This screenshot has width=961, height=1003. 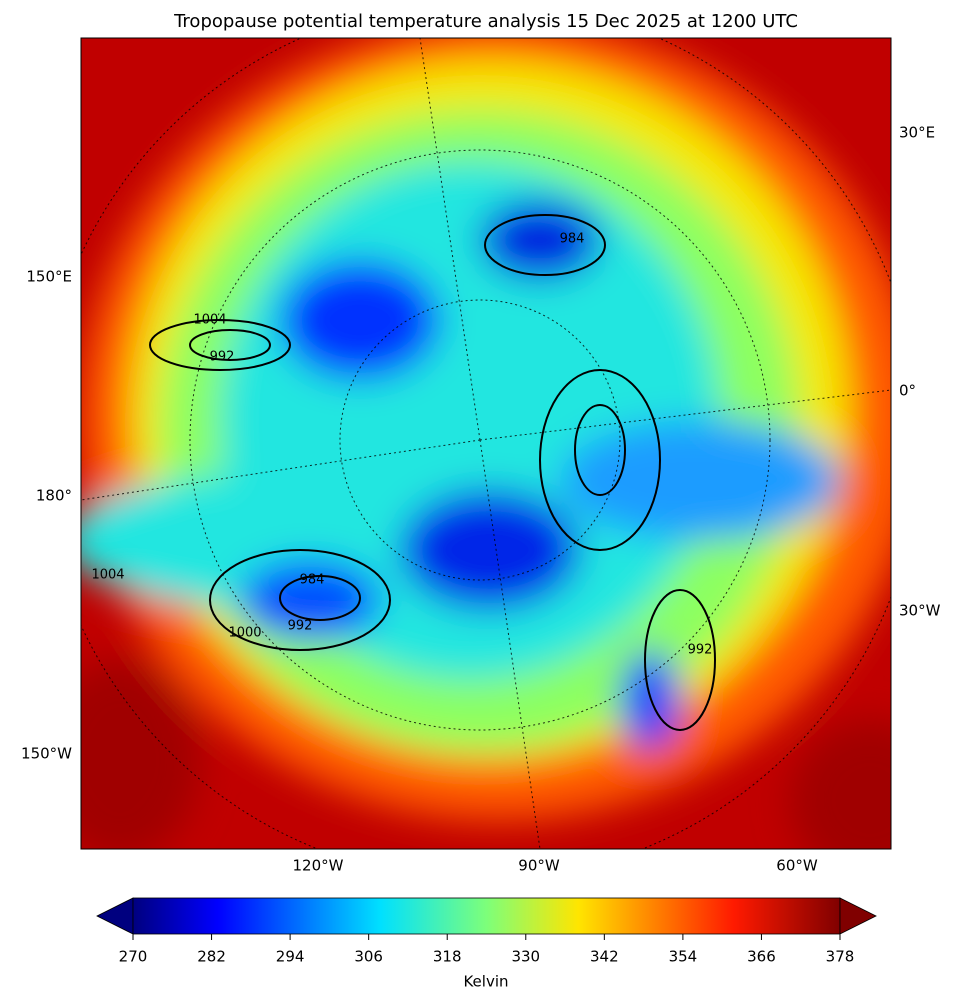 I want to click on lon-label: 180°, so click(x=54, y=496).